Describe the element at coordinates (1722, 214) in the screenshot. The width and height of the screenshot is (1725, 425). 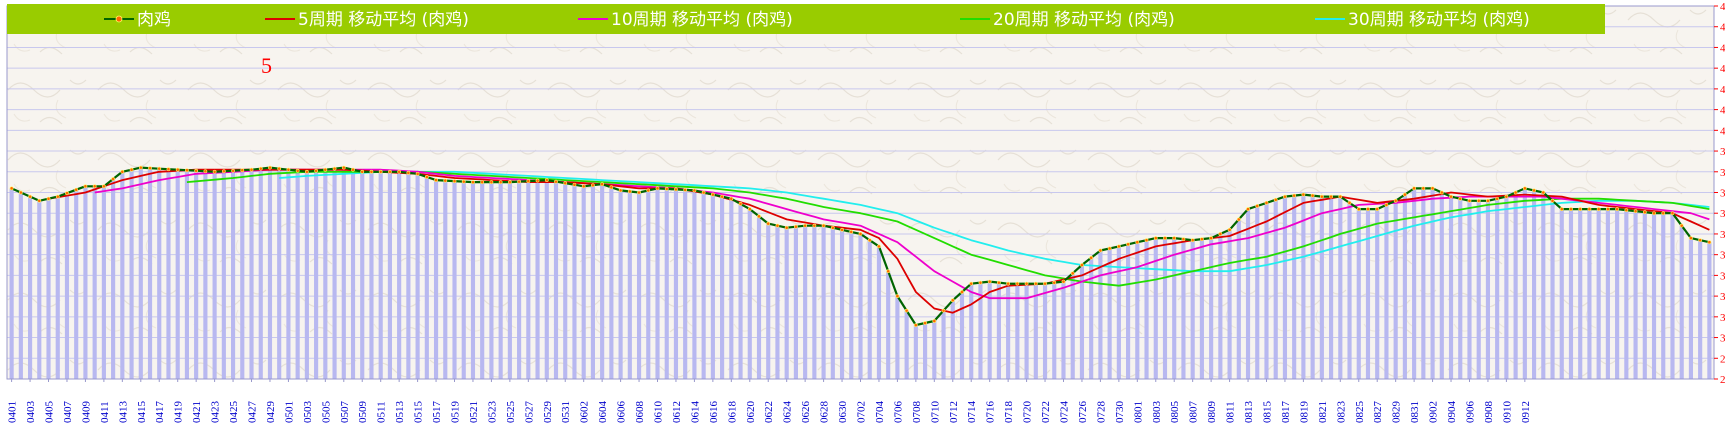
I see `y-tick-label: 3.60` at that location.